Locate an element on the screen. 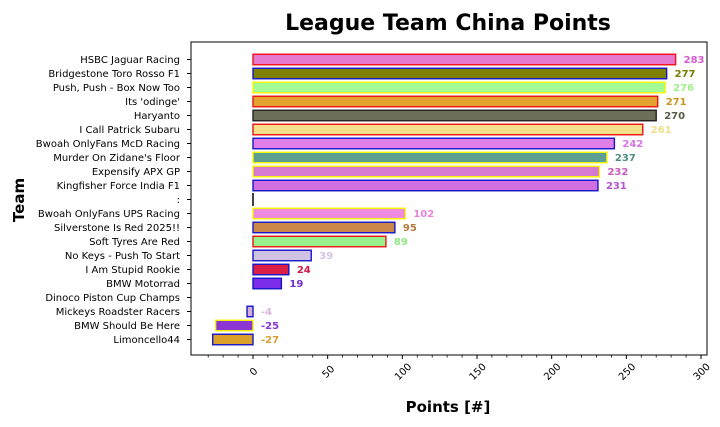  category-label-no-keys-push-to-start: No Keys - Push To Start is located at coordinates (122, 256).